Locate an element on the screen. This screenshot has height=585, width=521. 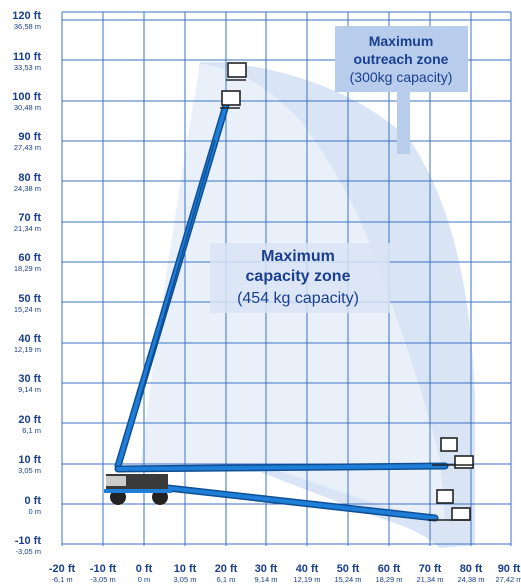
outreach-zone-pointer is located at coordinates (403, 123).